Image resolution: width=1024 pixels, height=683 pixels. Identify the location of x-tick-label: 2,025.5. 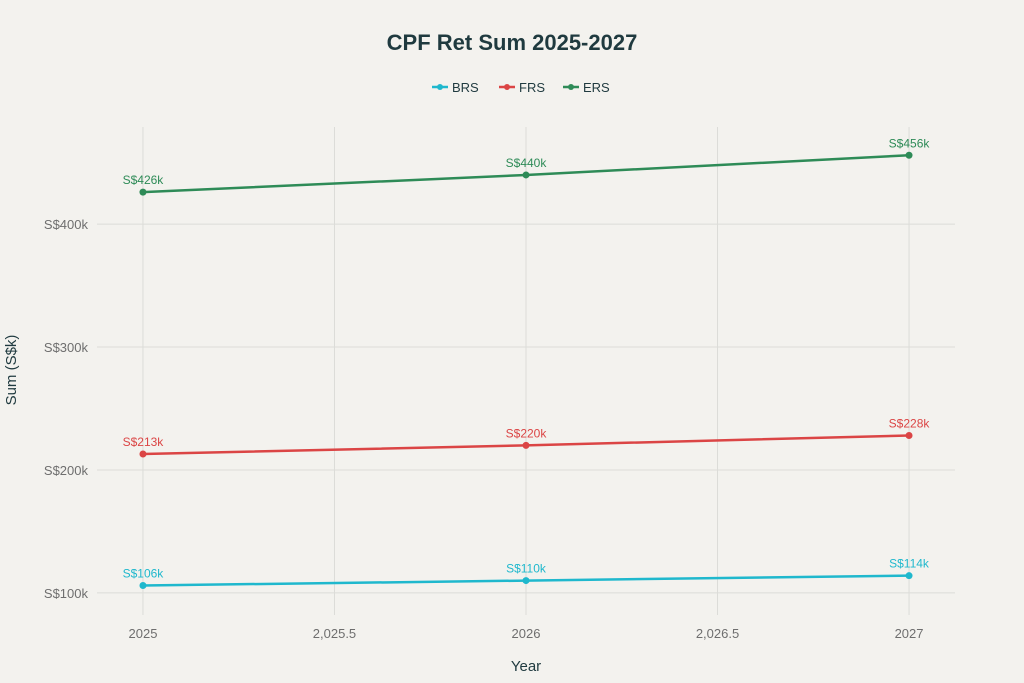
(334, 633).